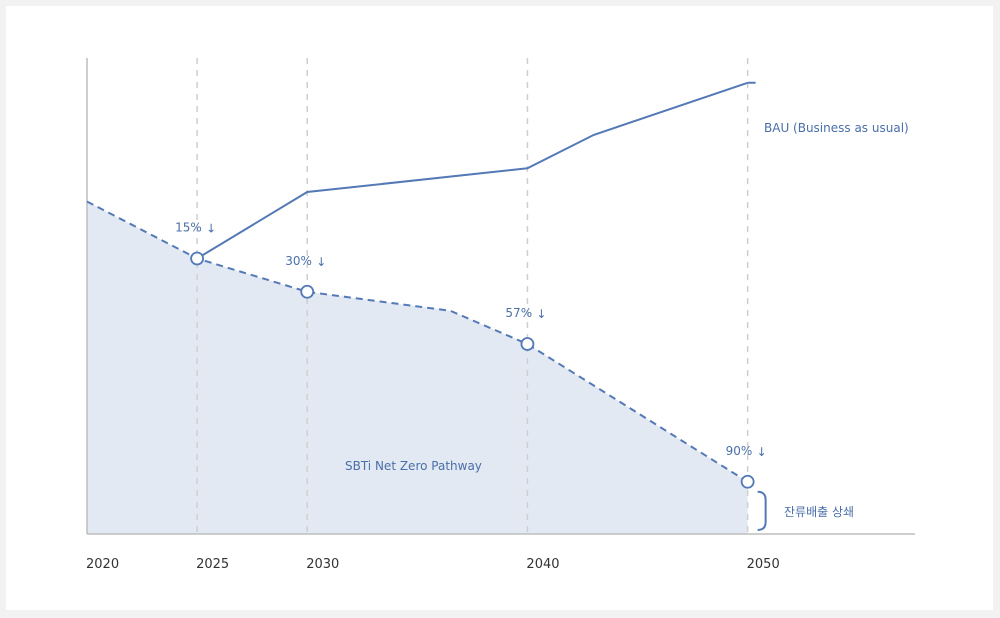 The image size is (1000, 618). Describe the element at coordinates (527, 344) in the screenshot. I see `marker-2040` at that location.